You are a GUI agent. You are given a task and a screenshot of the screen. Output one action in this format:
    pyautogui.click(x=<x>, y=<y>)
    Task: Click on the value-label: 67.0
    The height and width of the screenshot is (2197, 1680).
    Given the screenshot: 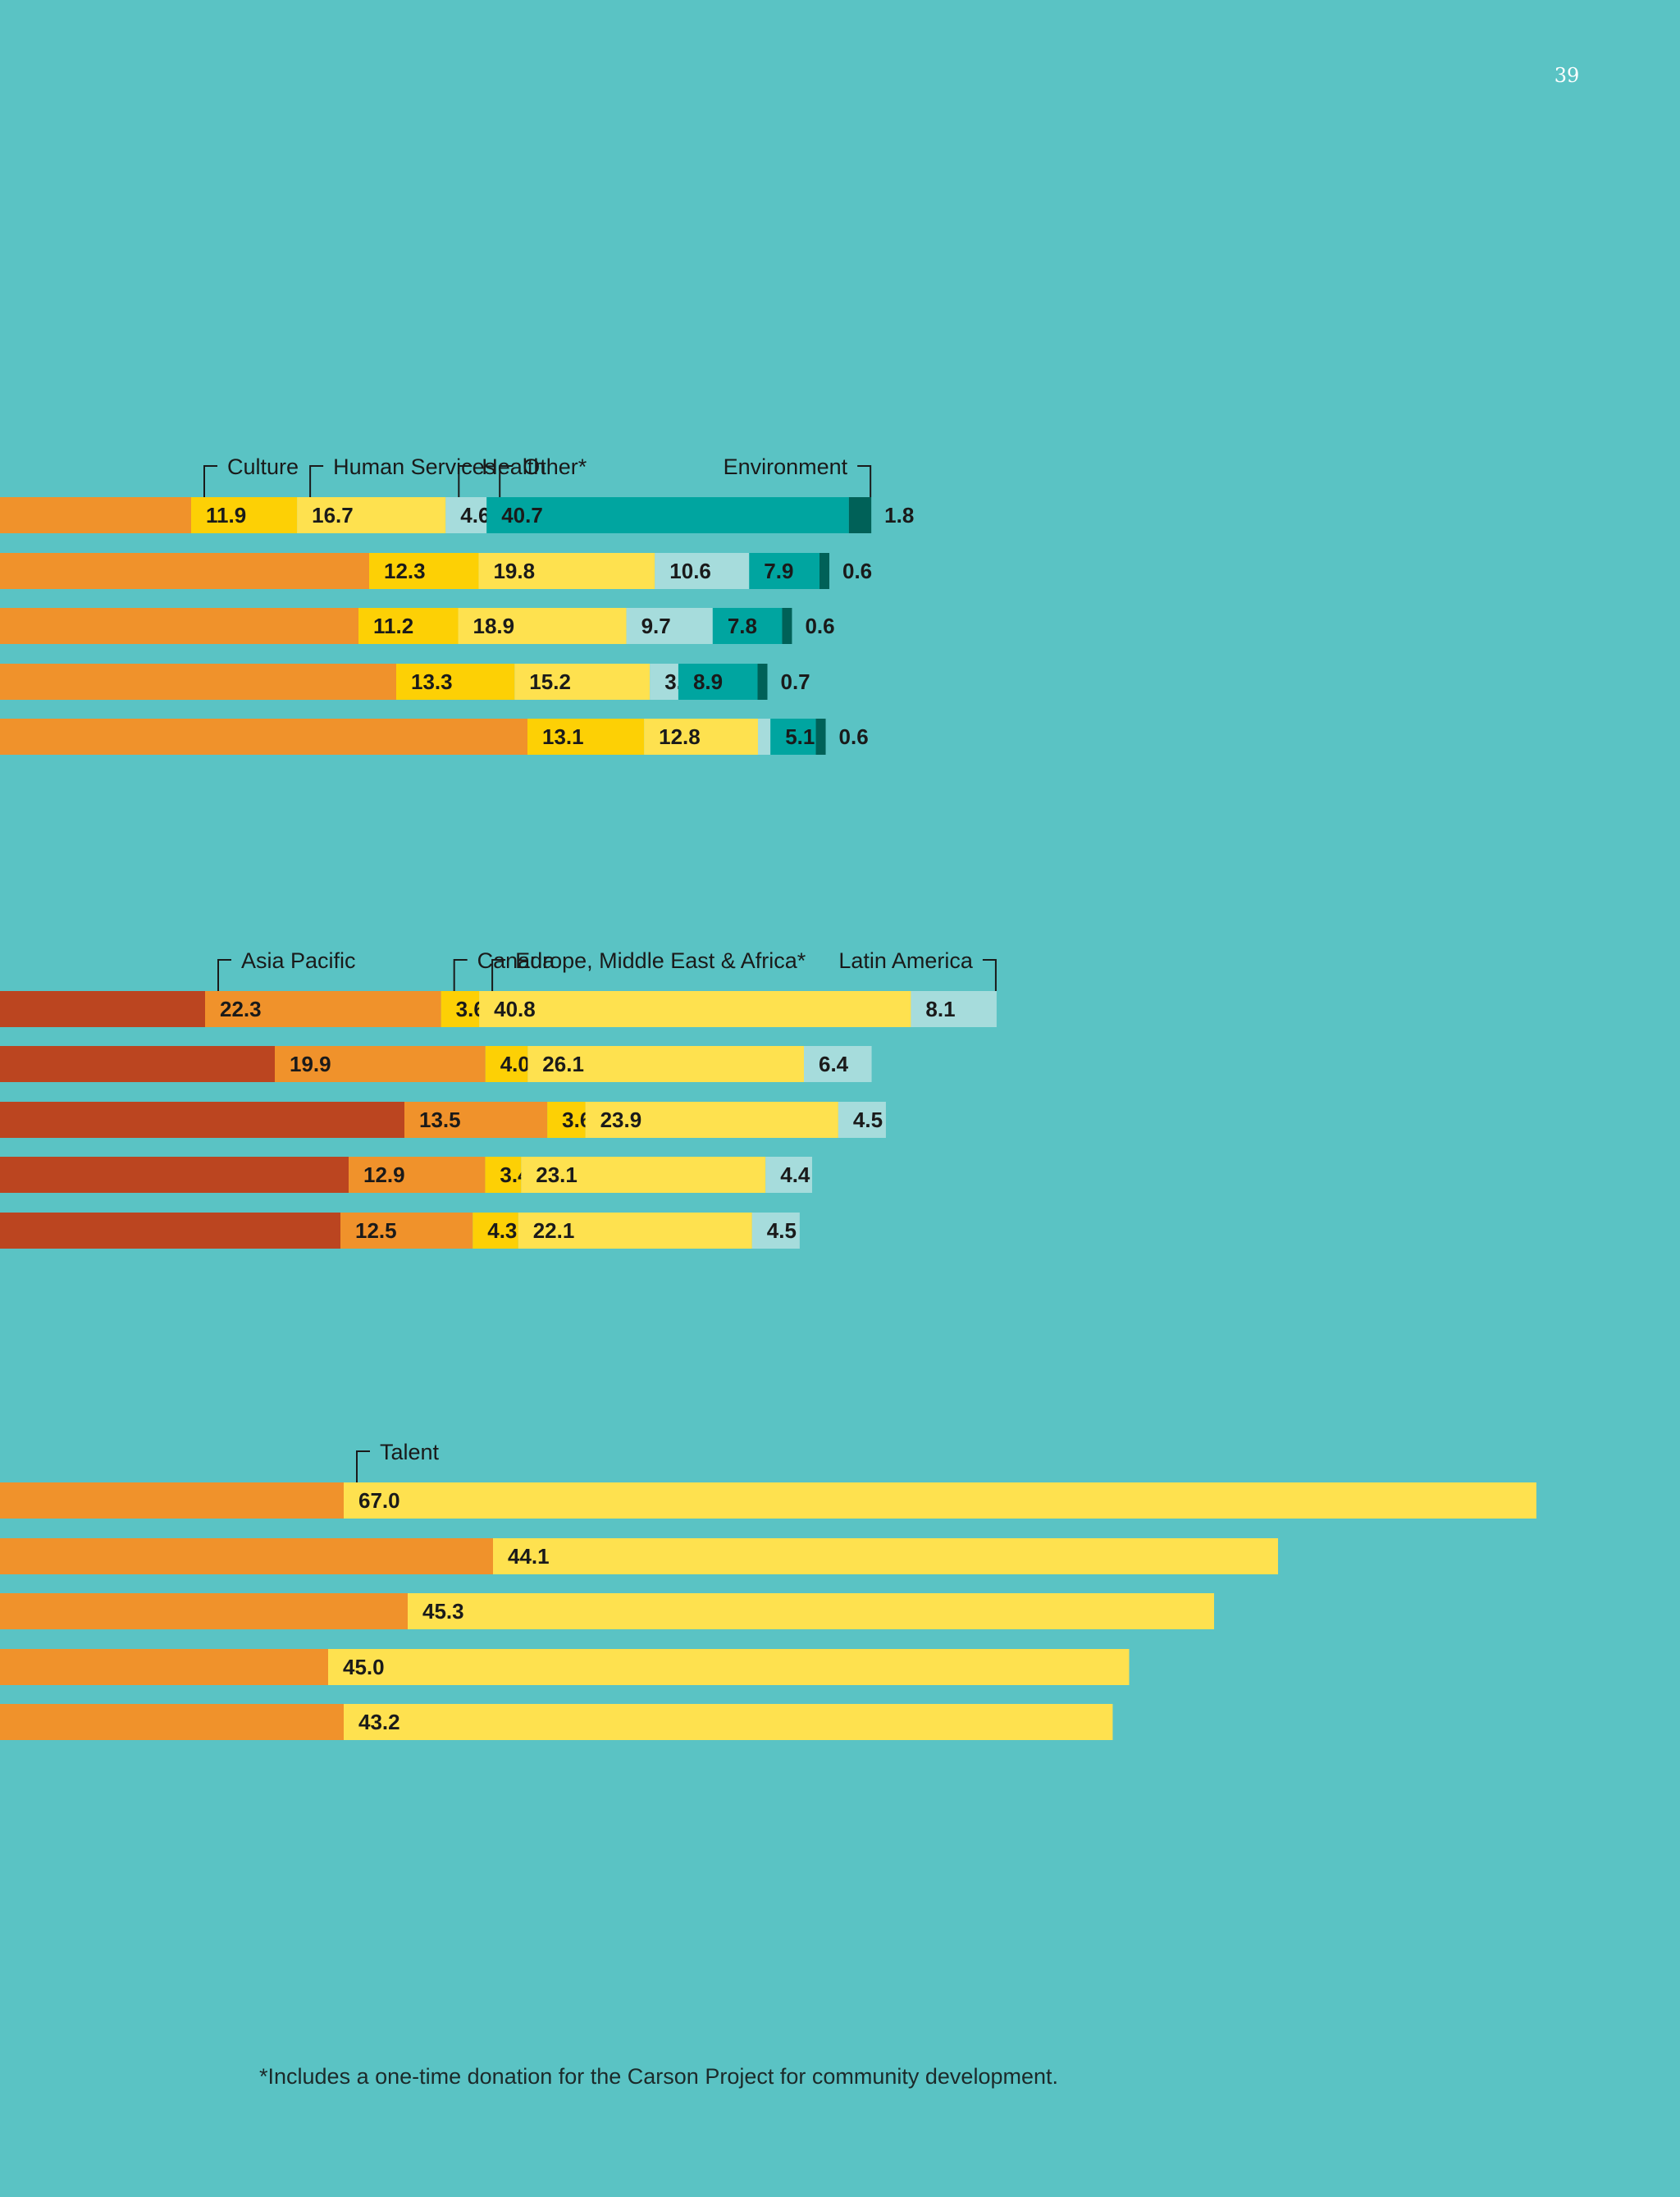 What is the action you would take?
    pyautogui.click(x=379, y=1500)
    